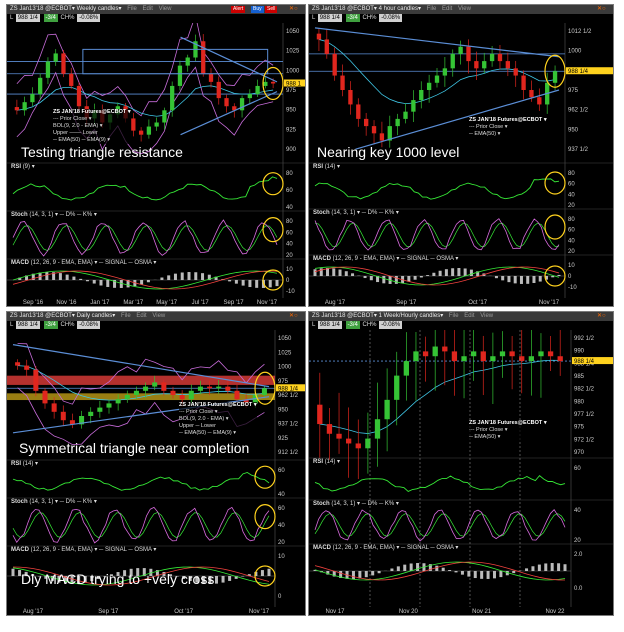 The image size is (624, 632). What do you see at coordinates (555, 227) in the screenshot?
I see `highlight-circle` at bounding box center [555, 227].